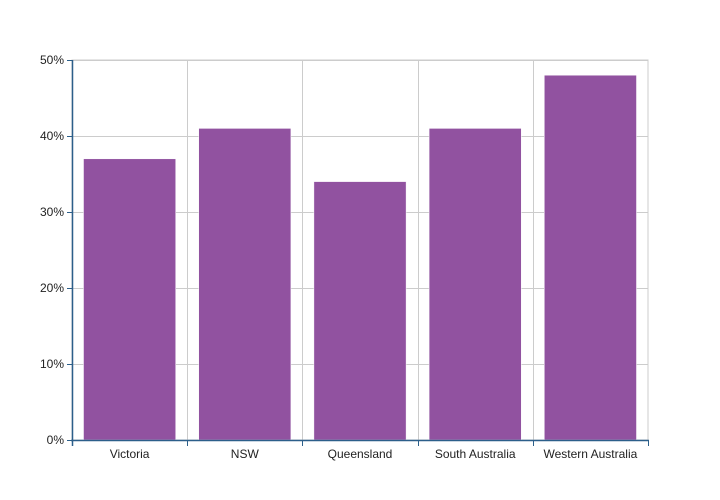  I want to click on bar-victoria, so click(129, 299).